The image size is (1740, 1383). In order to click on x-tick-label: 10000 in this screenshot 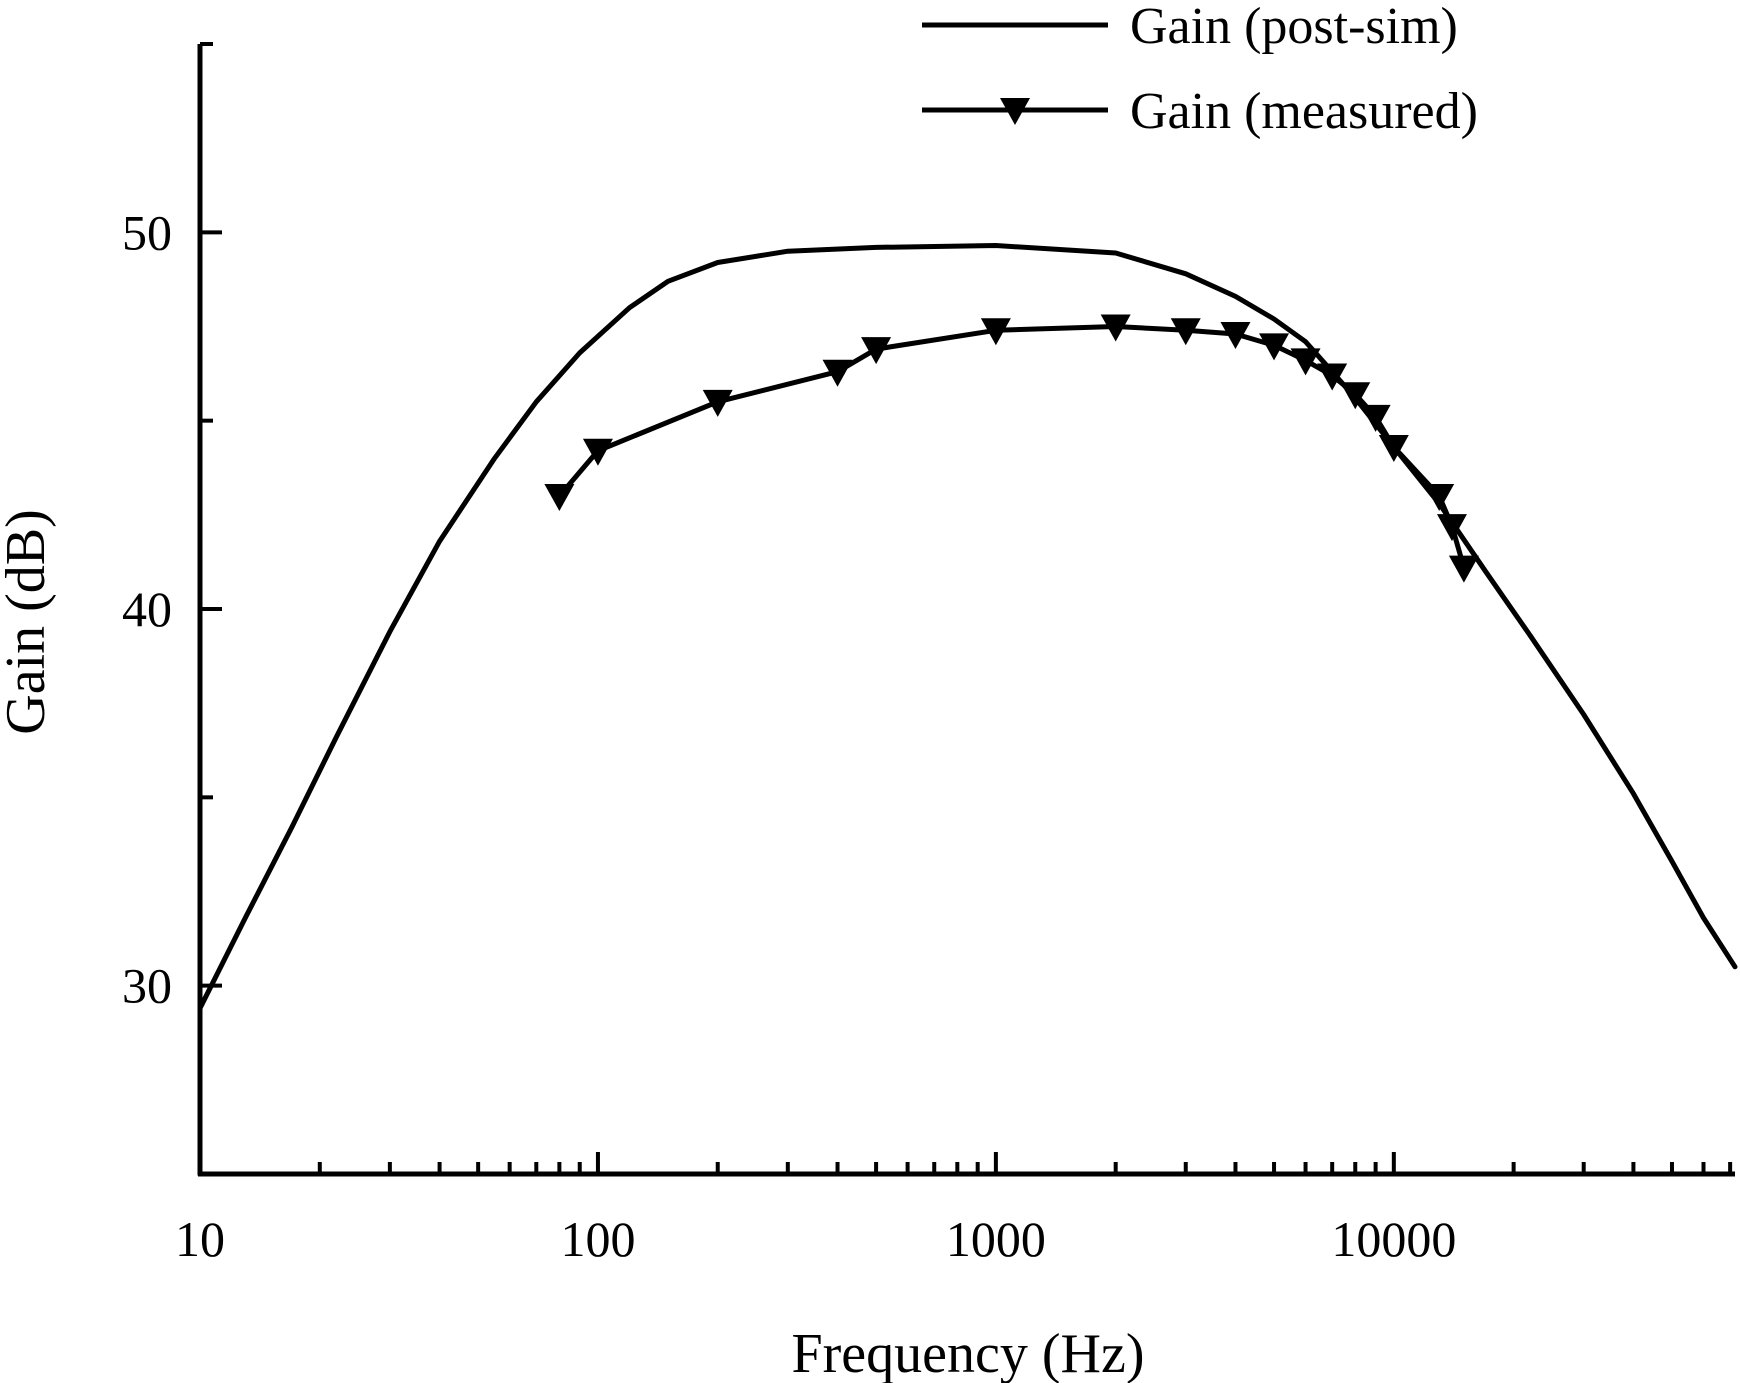, I will do `click(1393, 1239)`.